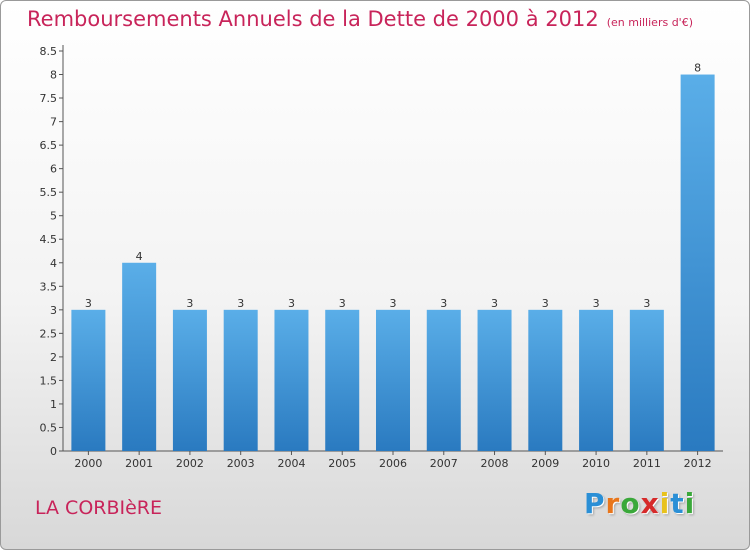  Describe the element at coordinates (53, 451) in the screenshot. I see `y-tick-label: 0` at that location.